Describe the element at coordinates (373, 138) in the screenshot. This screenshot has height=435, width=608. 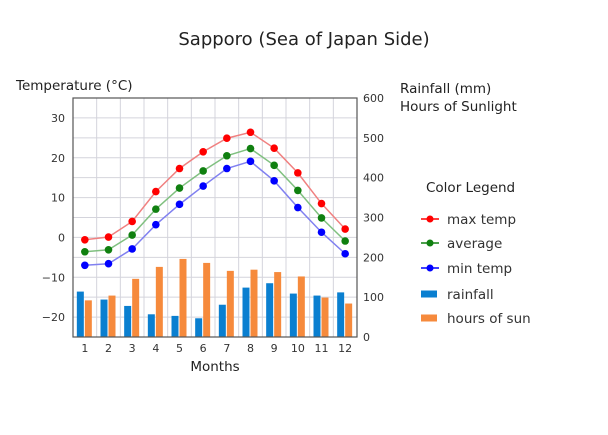
I see `y-right-tick-label: 500` at that location.